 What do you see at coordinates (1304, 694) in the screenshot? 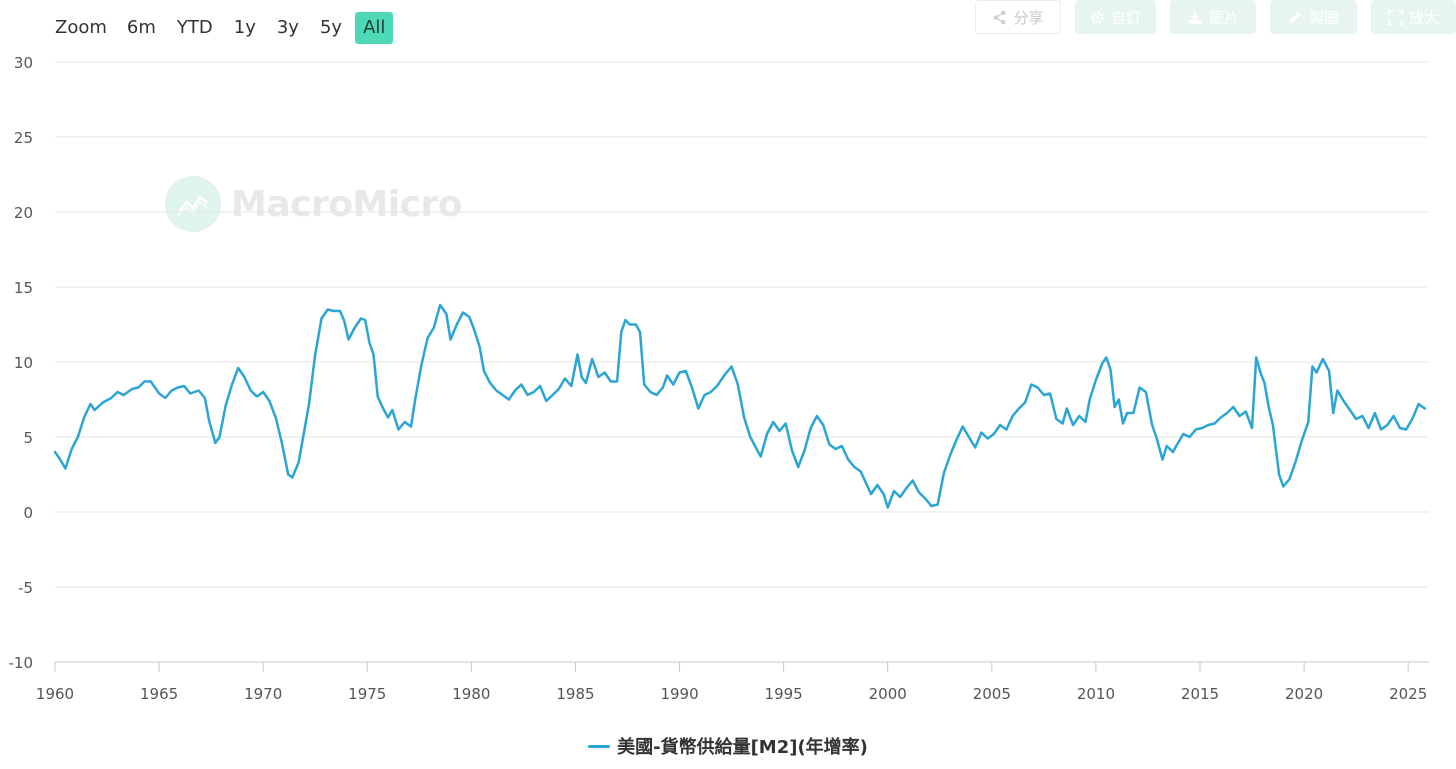
I see `x-tick-label: 2020` at bounding box center [1304, 694].